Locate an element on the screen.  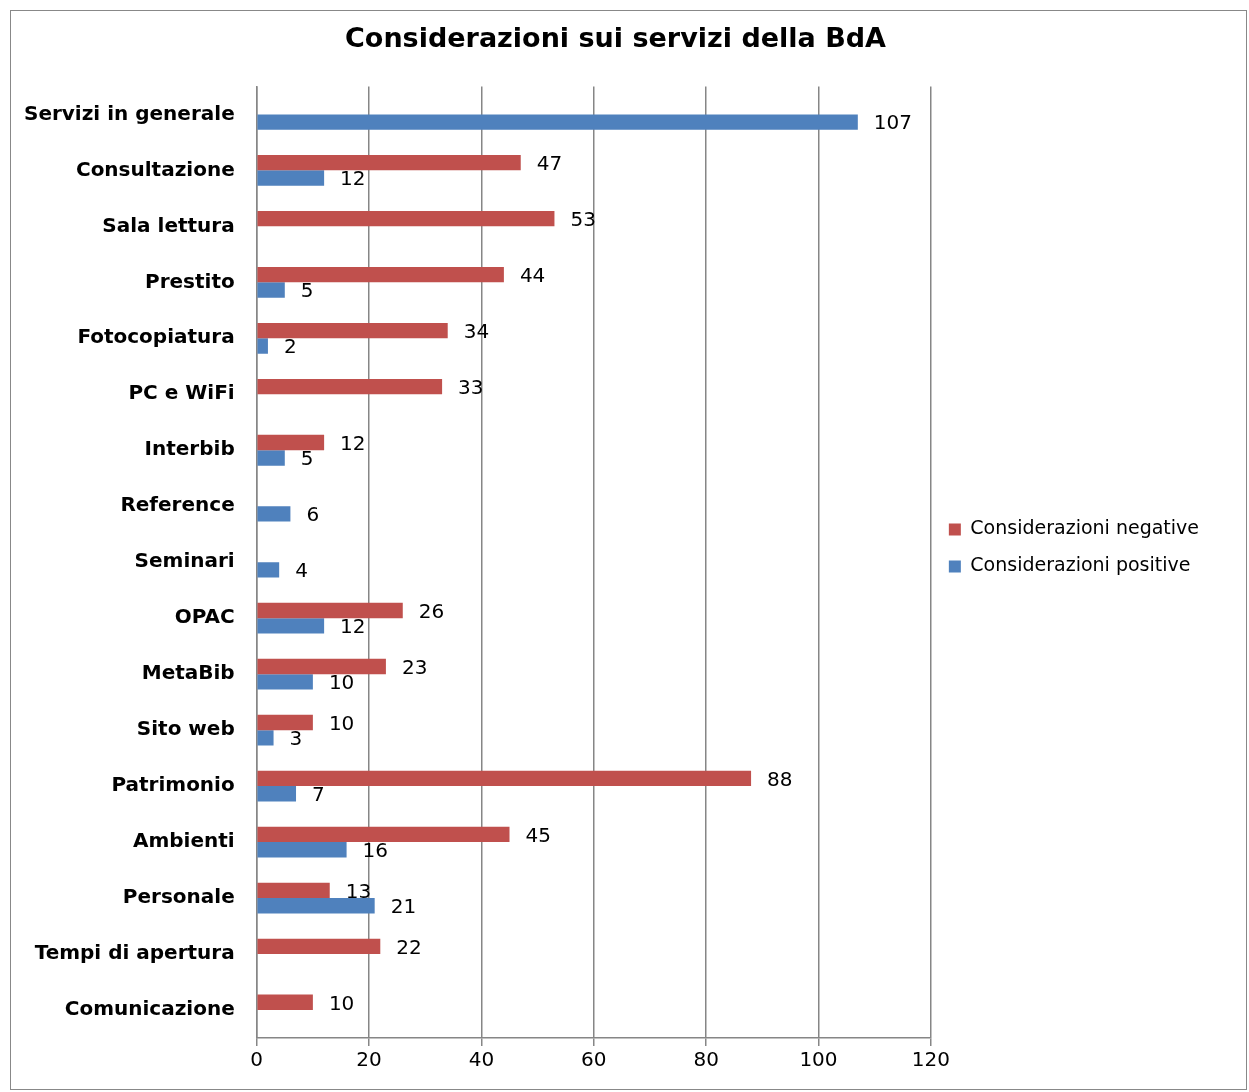
data-label: 53 is located at coordinates (583, 218).